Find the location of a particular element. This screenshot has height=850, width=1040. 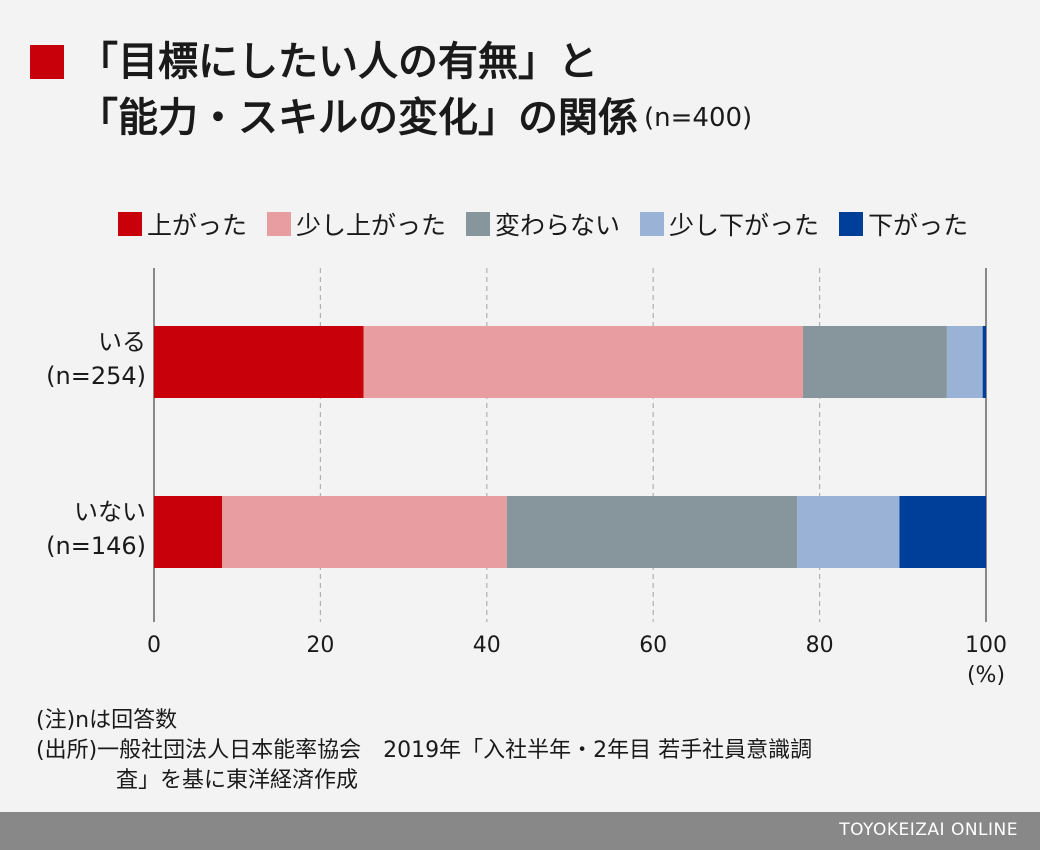

legend-item-3: 少し下がった is located at coordinates (729, 224).